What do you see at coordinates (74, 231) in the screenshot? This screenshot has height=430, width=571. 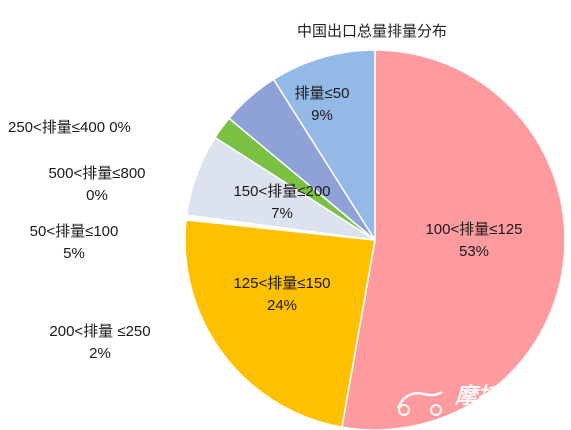 I see `label-50-100: 50<排量≤100` at bounding box center [74, 231].